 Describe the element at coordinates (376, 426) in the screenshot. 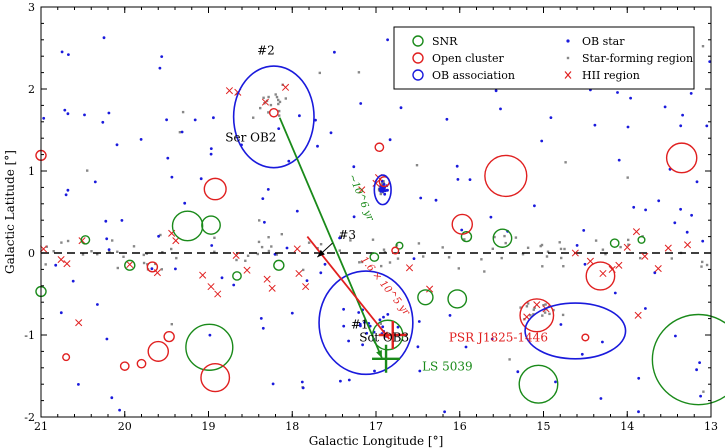

I see `x-tick-label: 17` at that location.